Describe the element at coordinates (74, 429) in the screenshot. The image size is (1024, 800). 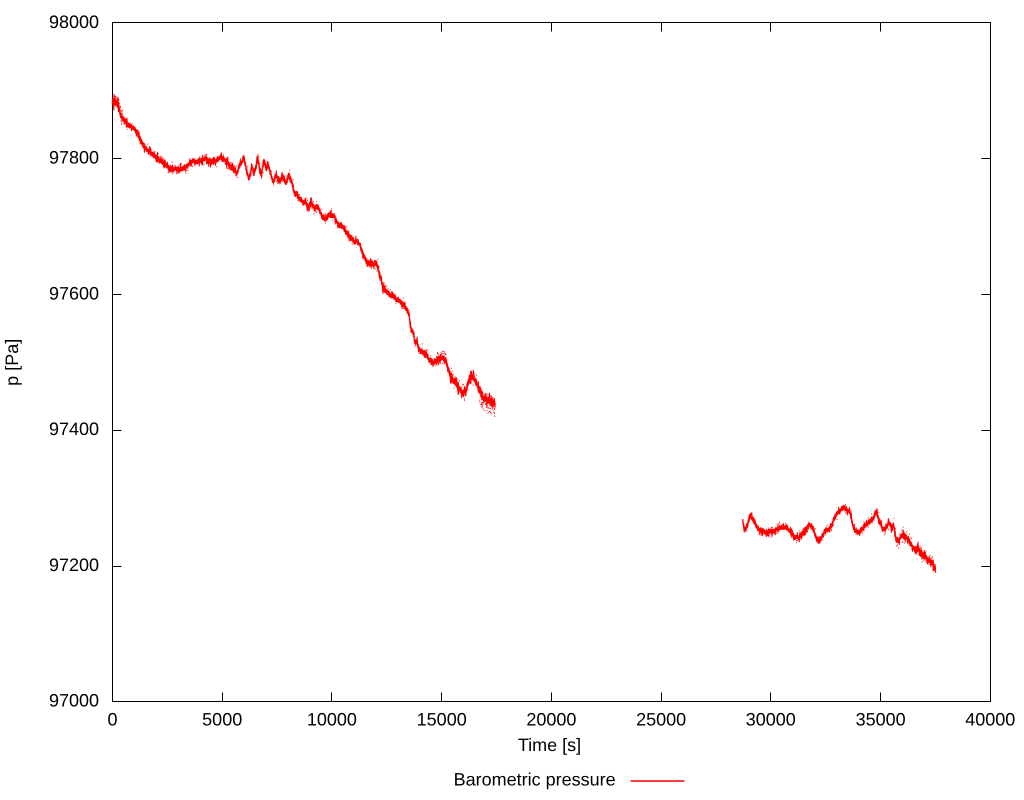
I see `svg-text: 97400` at that location.